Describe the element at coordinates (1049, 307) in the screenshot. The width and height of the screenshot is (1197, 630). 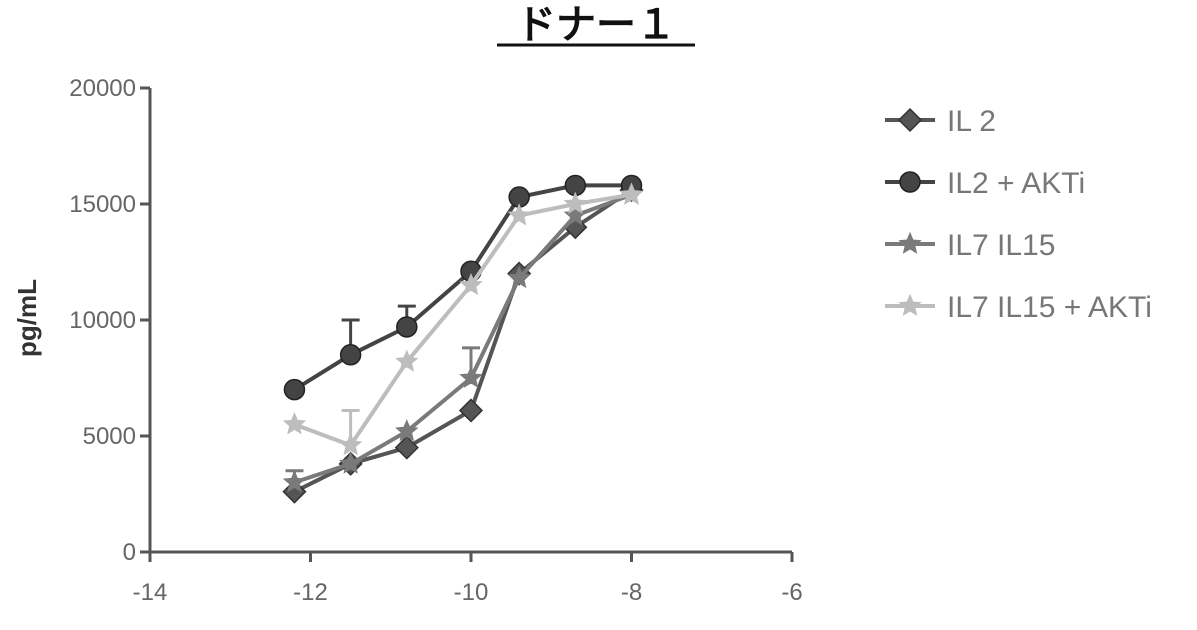
I see `legend-label: IL7 IL15 + AKTi` at that location.